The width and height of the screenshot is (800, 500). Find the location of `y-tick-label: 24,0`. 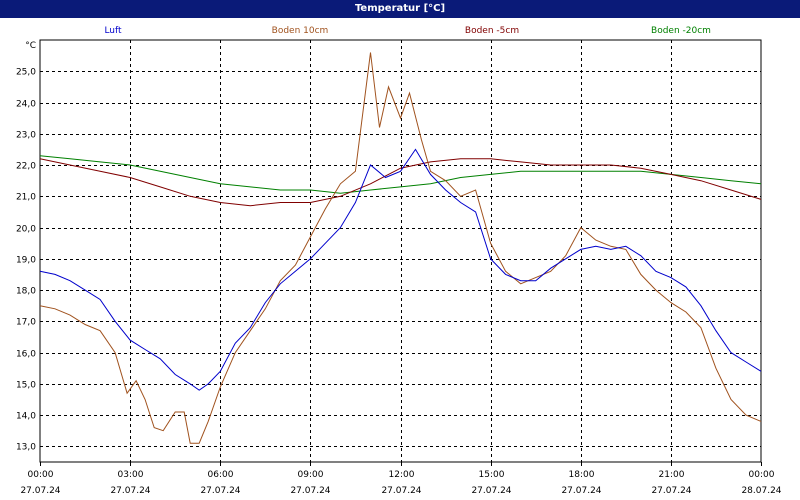

y-tick-label: 24,0 is located at coordinates (26, 105).